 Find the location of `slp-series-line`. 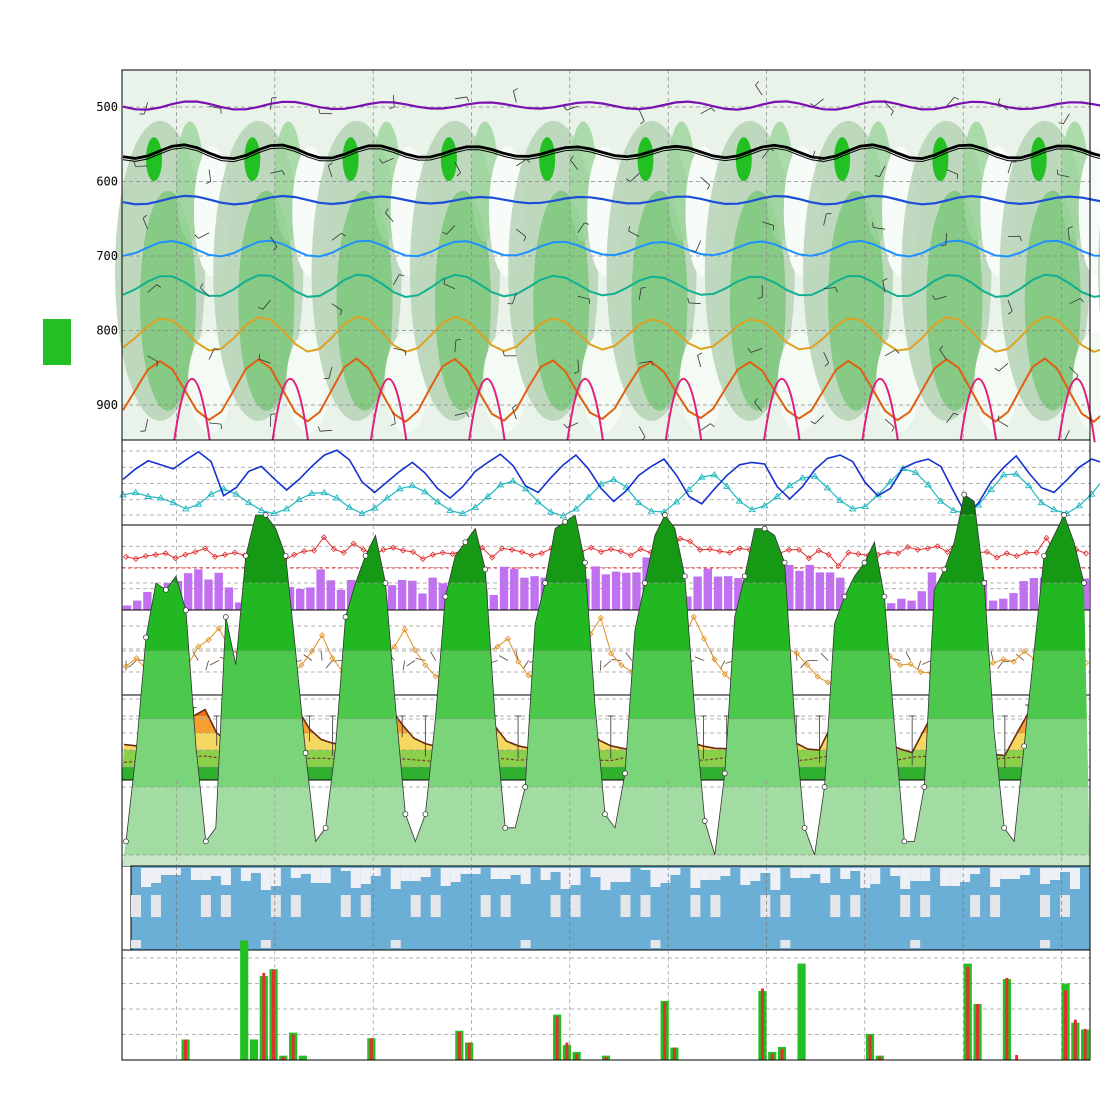

slp-series-line is located at coordinates (611, 482).